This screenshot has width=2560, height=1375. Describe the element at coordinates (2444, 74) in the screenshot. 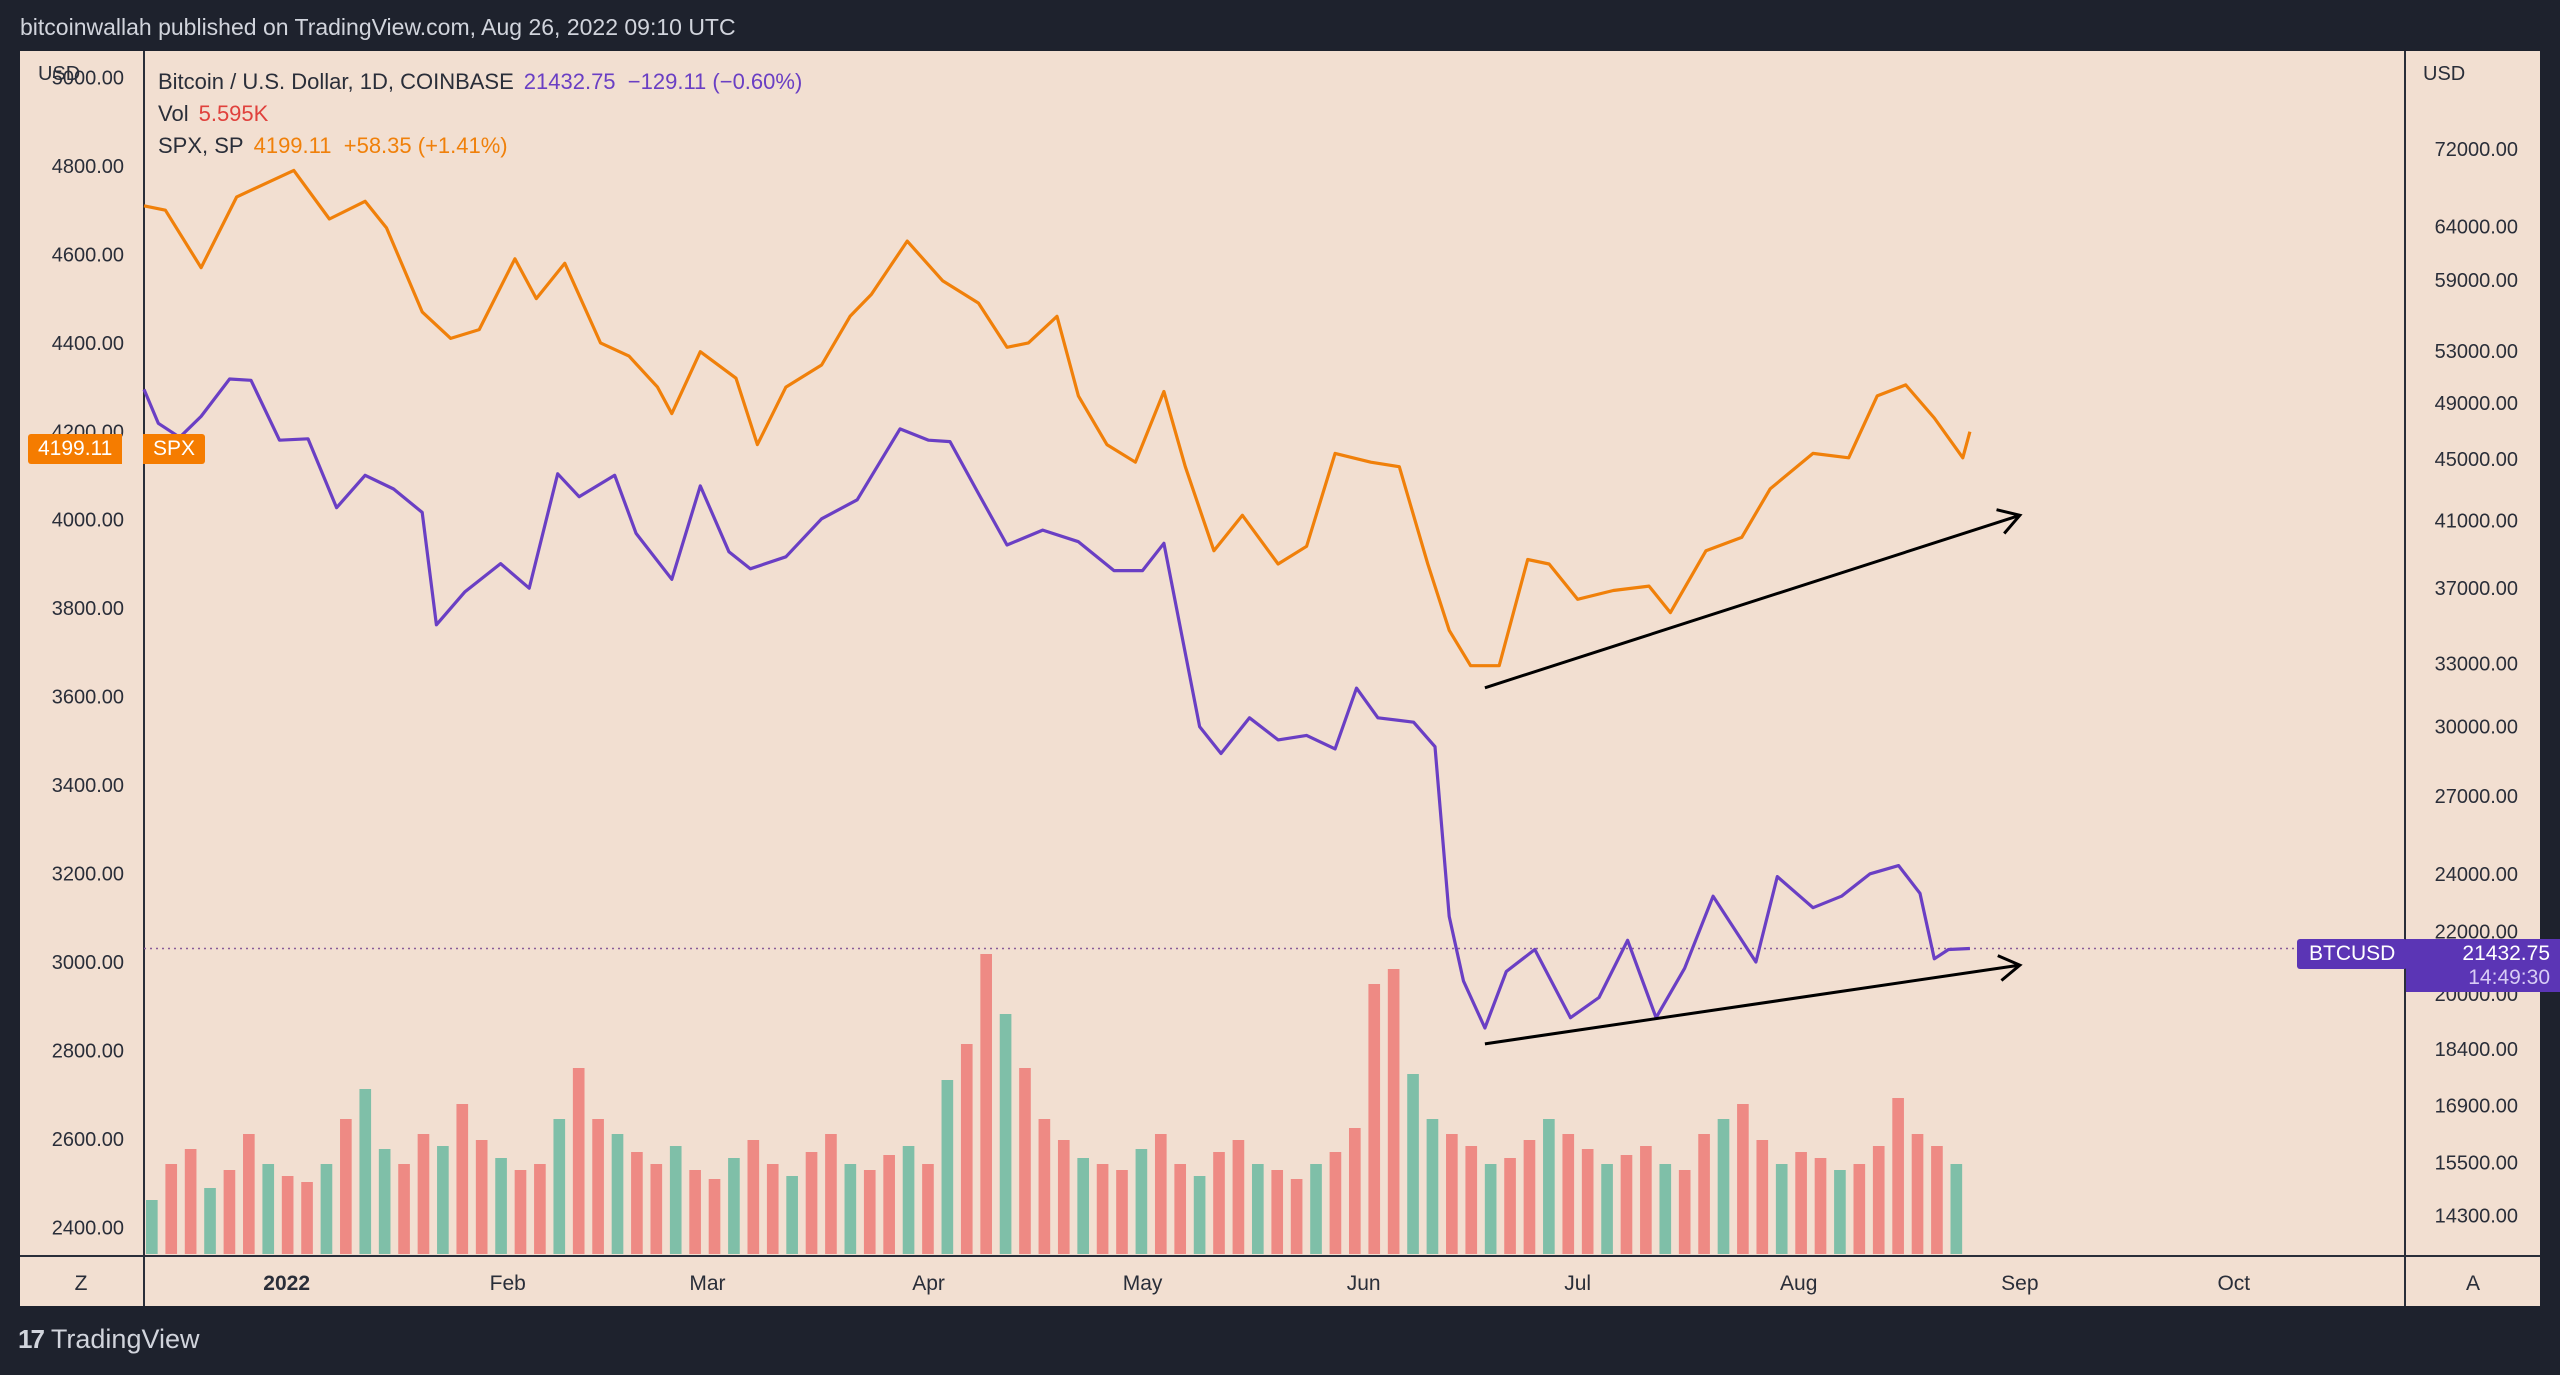

I see `right-axis-unit: USD` at that location.